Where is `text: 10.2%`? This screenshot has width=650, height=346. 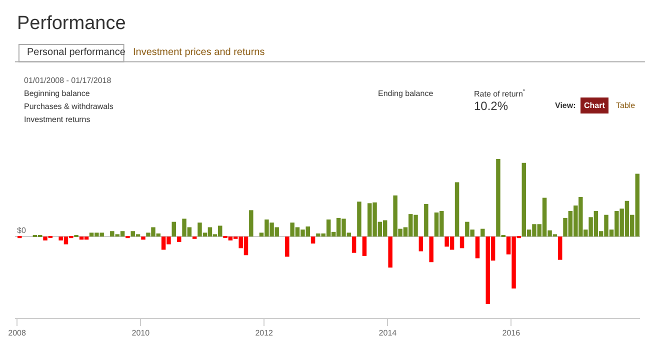 text: 10.2% is located at coordinates (491, 106).